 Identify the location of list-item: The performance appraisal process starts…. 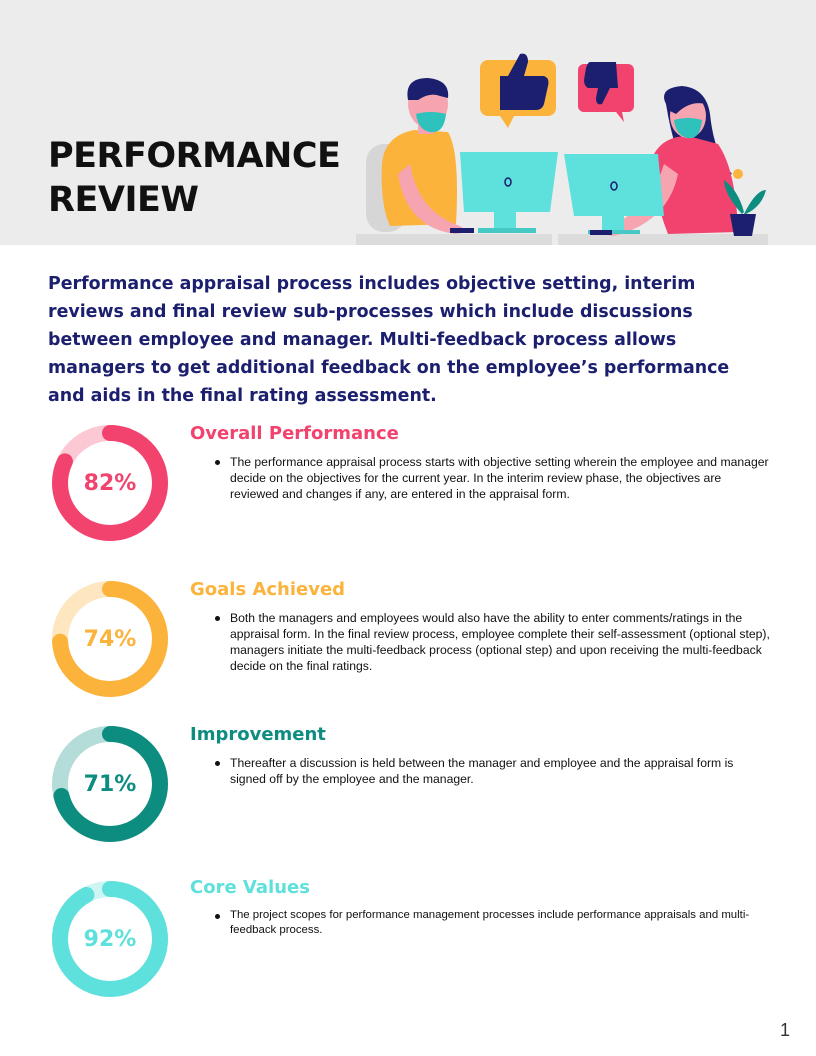
(492, 478).